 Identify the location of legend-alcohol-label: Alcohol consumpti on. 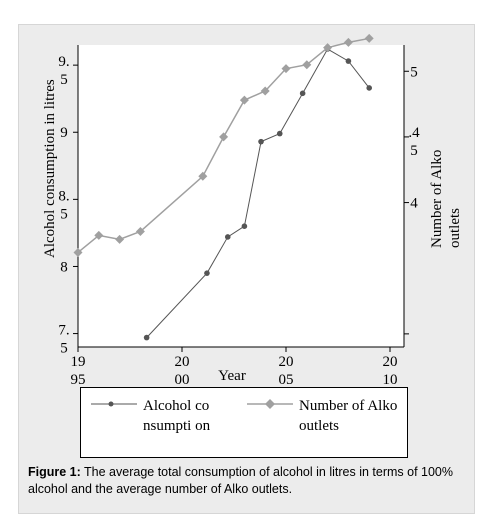
(177, 416).